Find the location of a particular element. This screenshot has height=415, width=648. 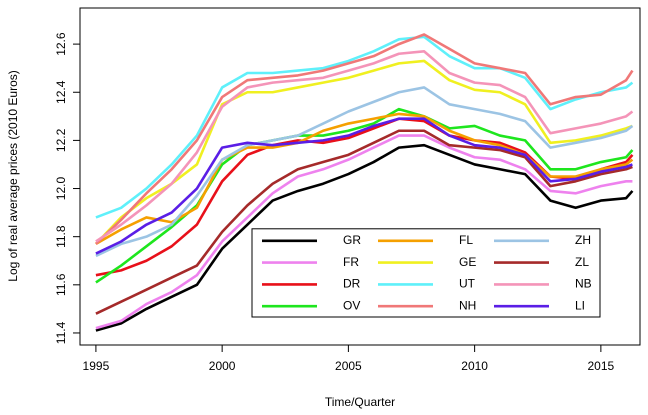

y-tick-label: 12.2 is located at coordinates (61, 140).